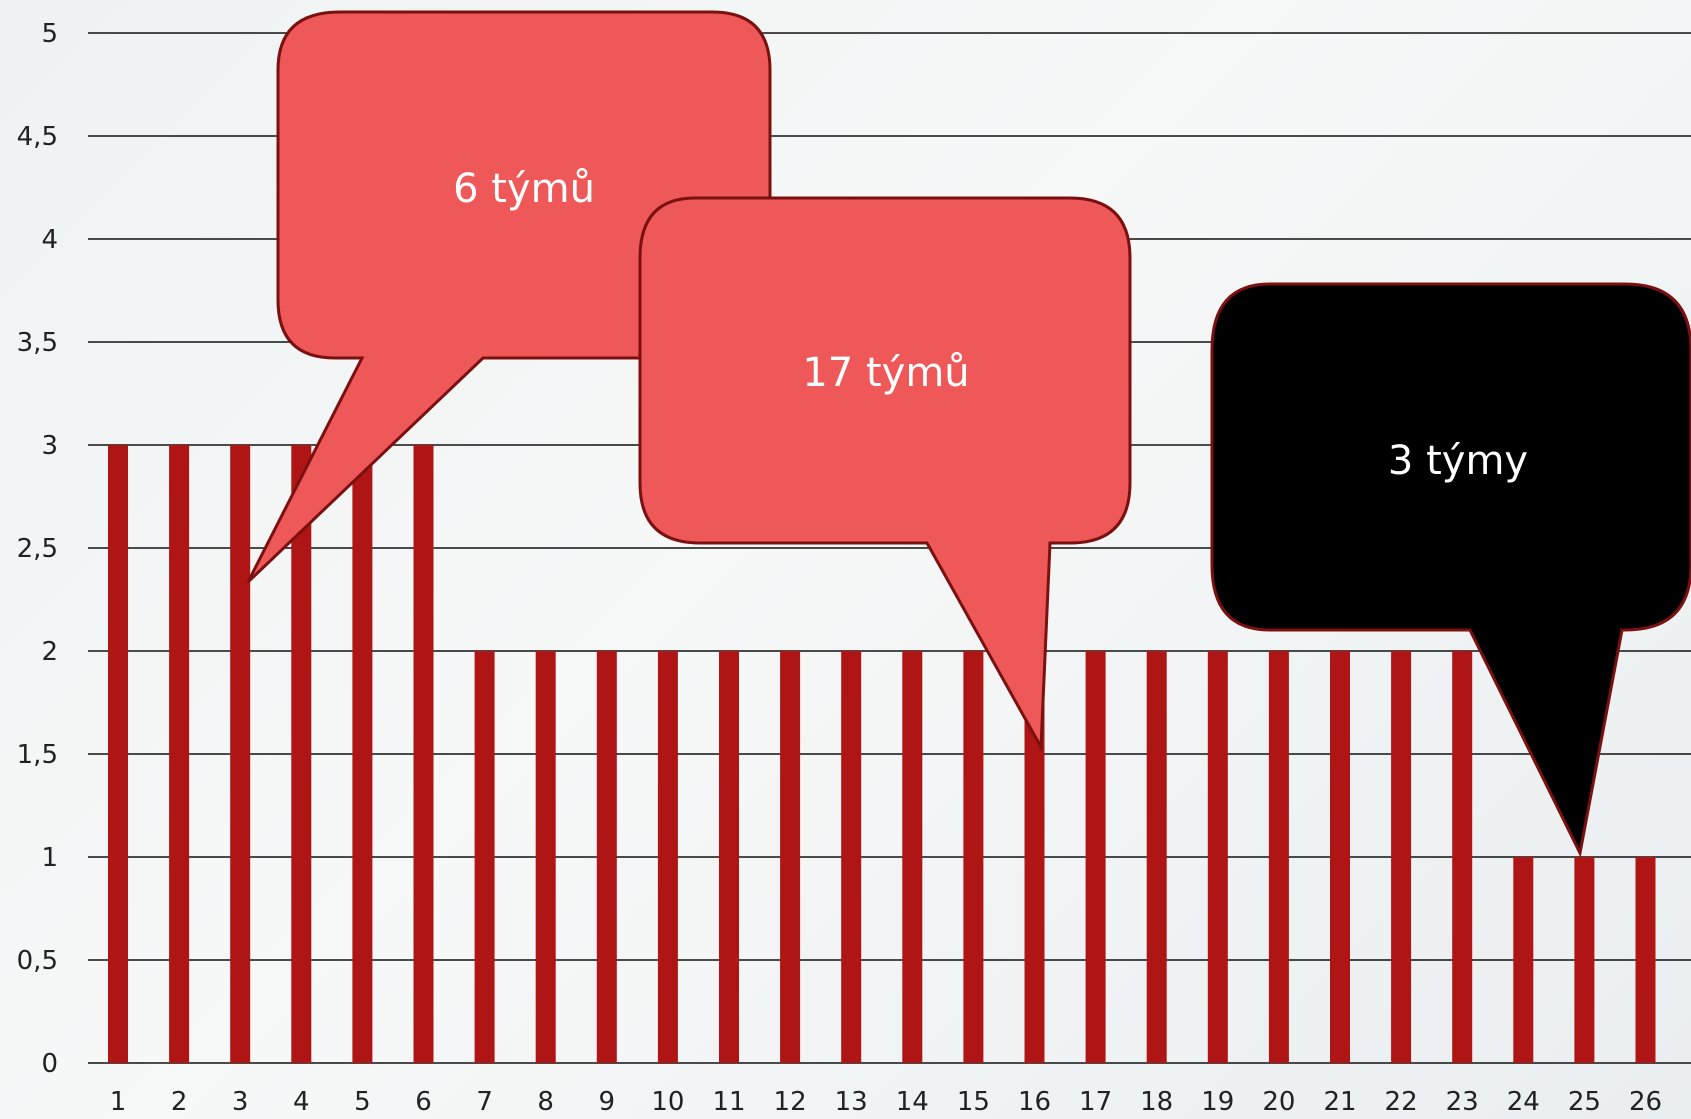  I want to click on y-tick-label: 5, so click(49, 34).